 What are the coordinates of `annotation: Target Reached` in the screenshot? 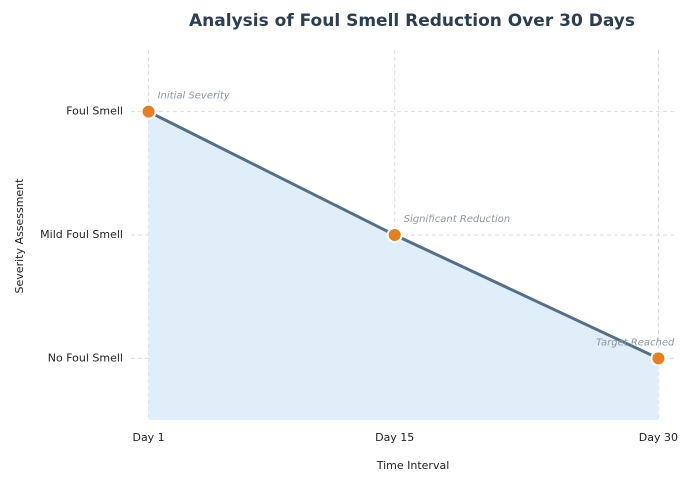 It's located at (635, 342).